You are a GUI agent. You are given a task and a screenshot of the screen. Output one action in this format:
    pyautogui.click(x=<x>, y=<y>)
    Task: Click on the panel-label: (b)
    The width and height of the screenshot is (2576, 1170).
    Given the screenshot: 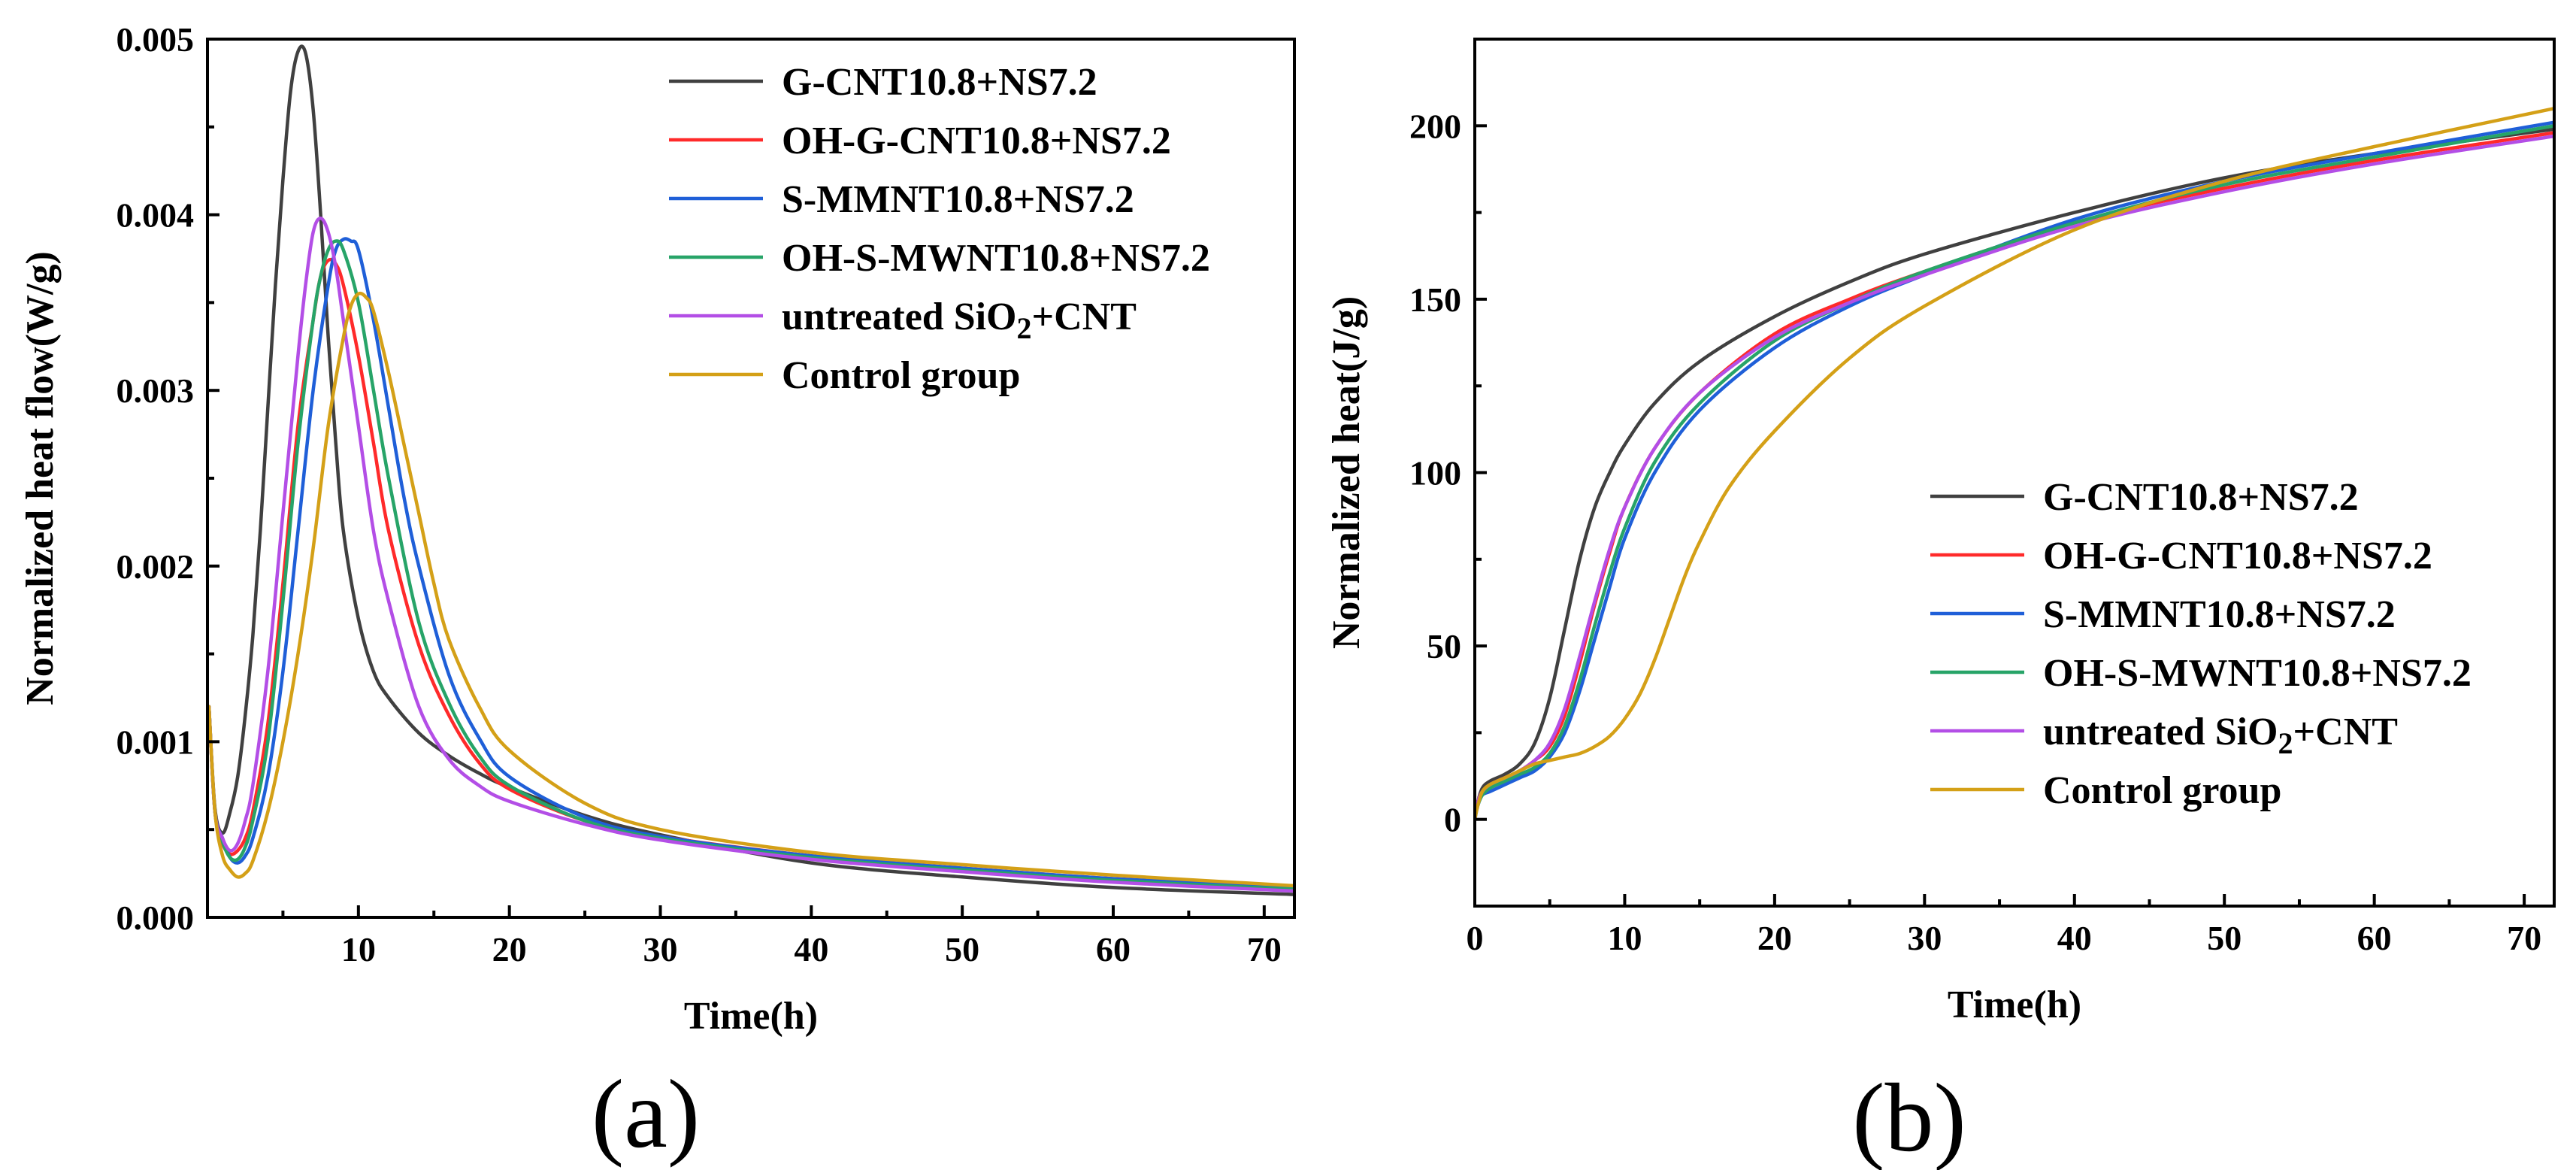 What is the action you would take?
    pyautogui.click(x=1909, y=1117)
    